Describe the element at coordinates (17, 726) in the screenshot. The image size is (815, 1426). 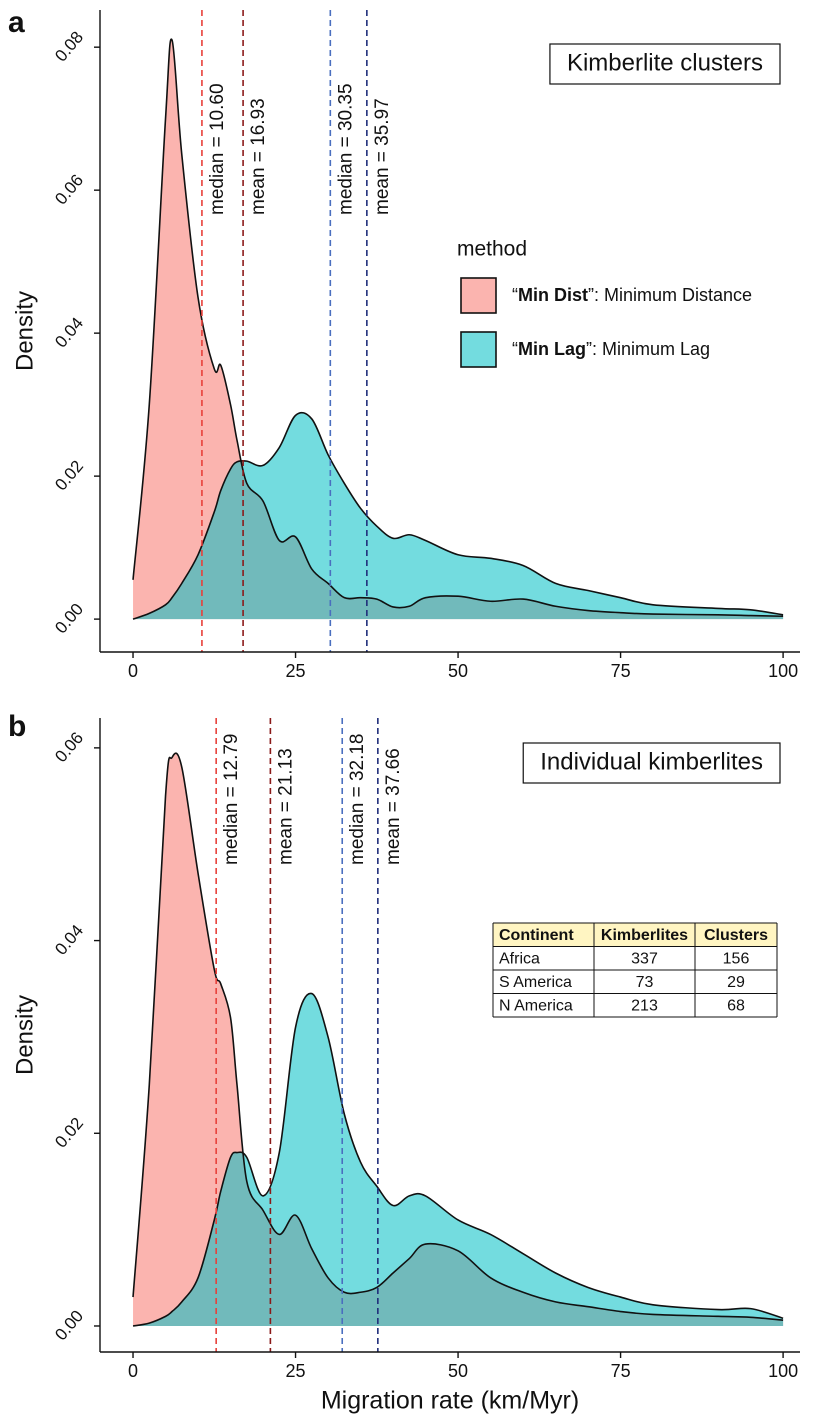
I see `panel-label: b` at that location.